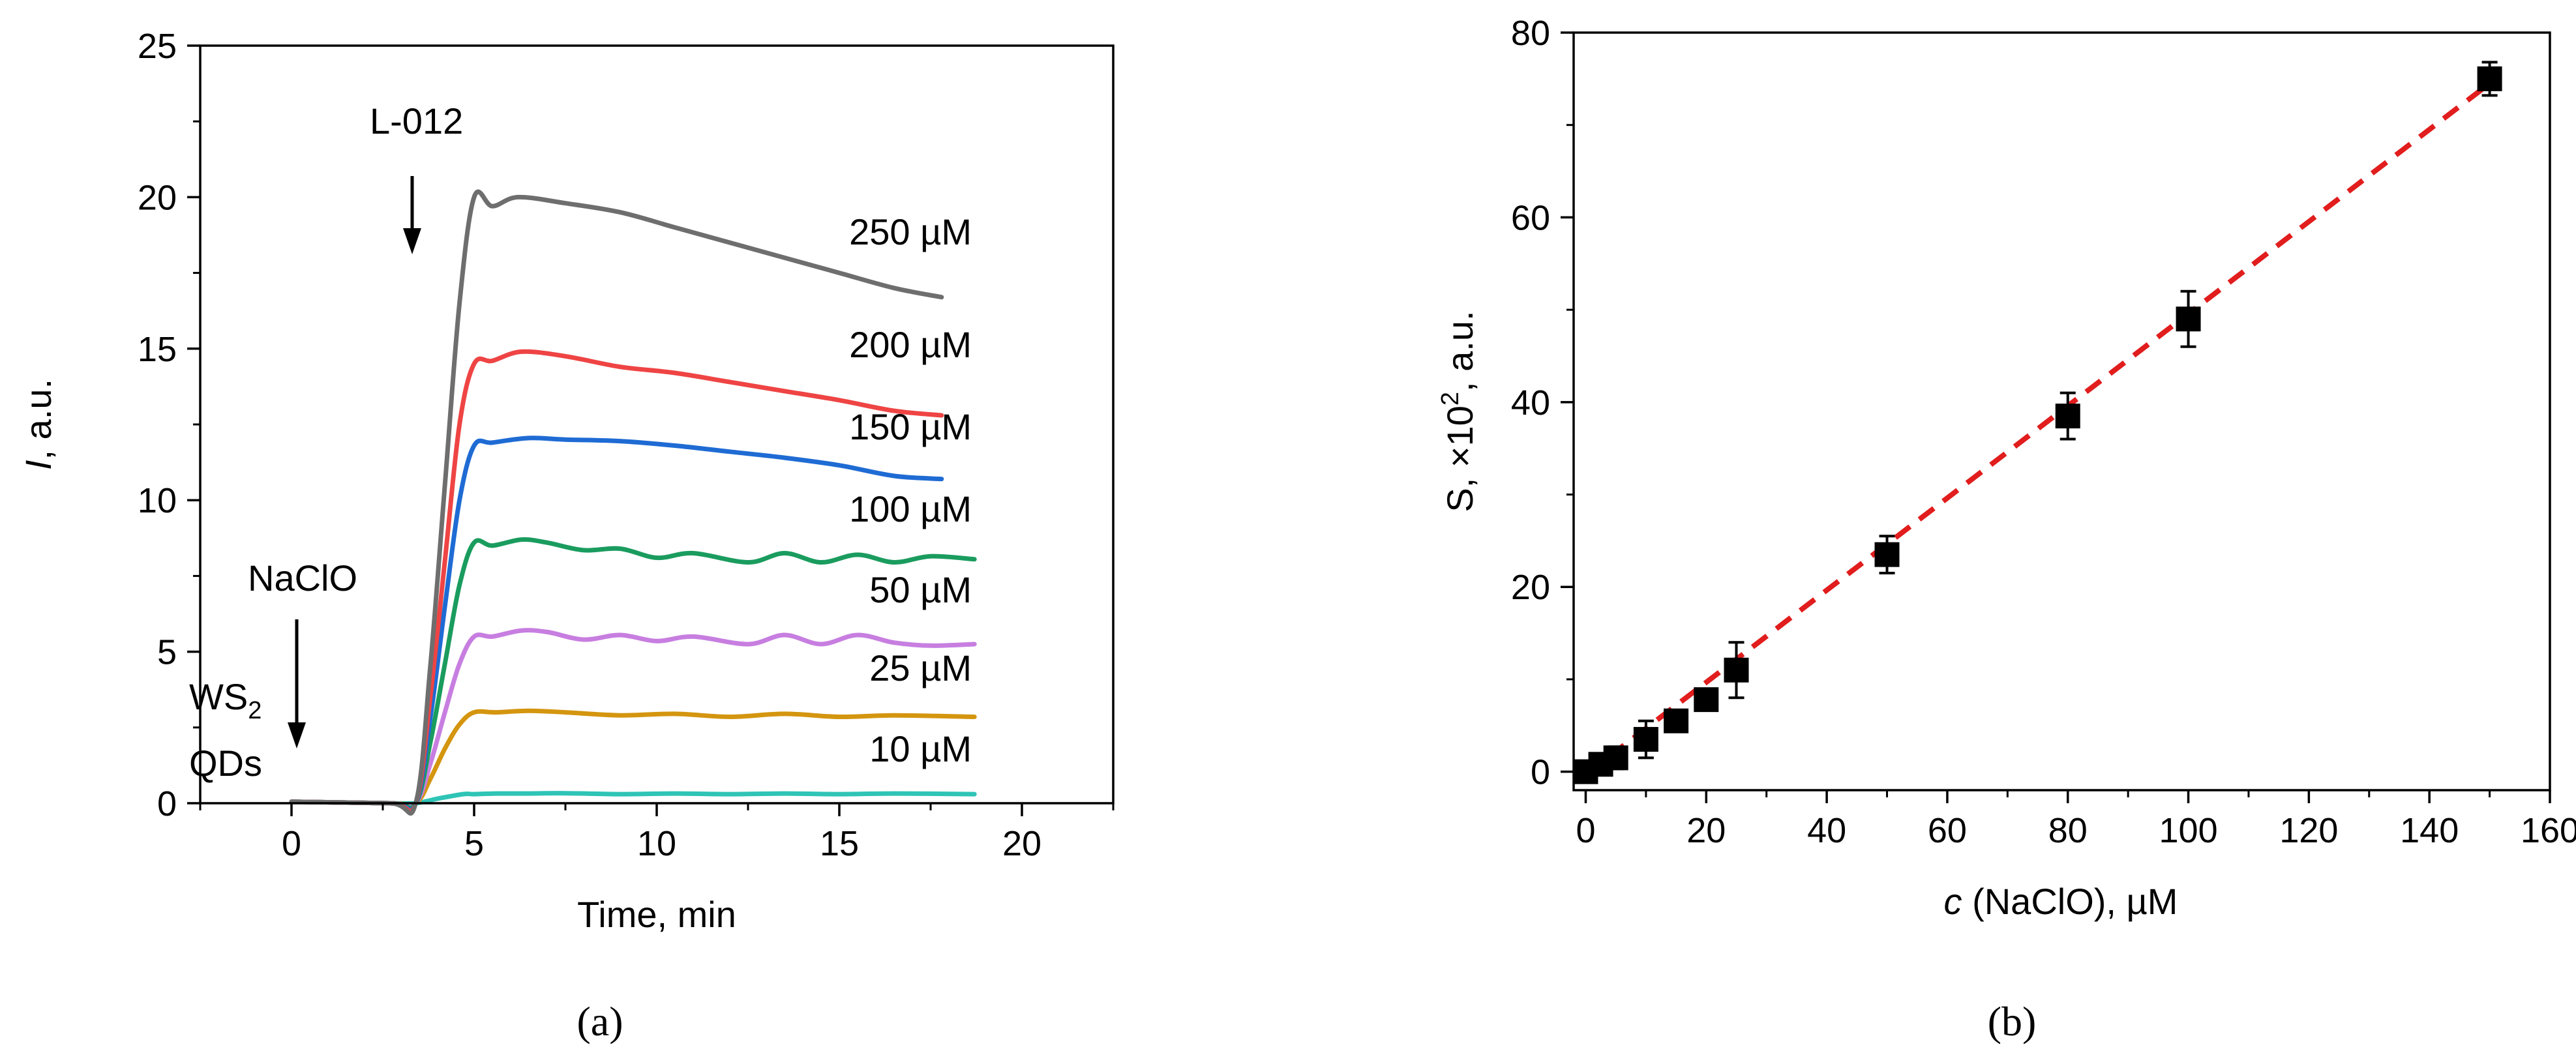 This screenshot has width=2576, height=1064. What do you see at coordinates (920, 589) in the screenshot?
I see `series-label-2: 50 µM` at bounding box center [920, 589].